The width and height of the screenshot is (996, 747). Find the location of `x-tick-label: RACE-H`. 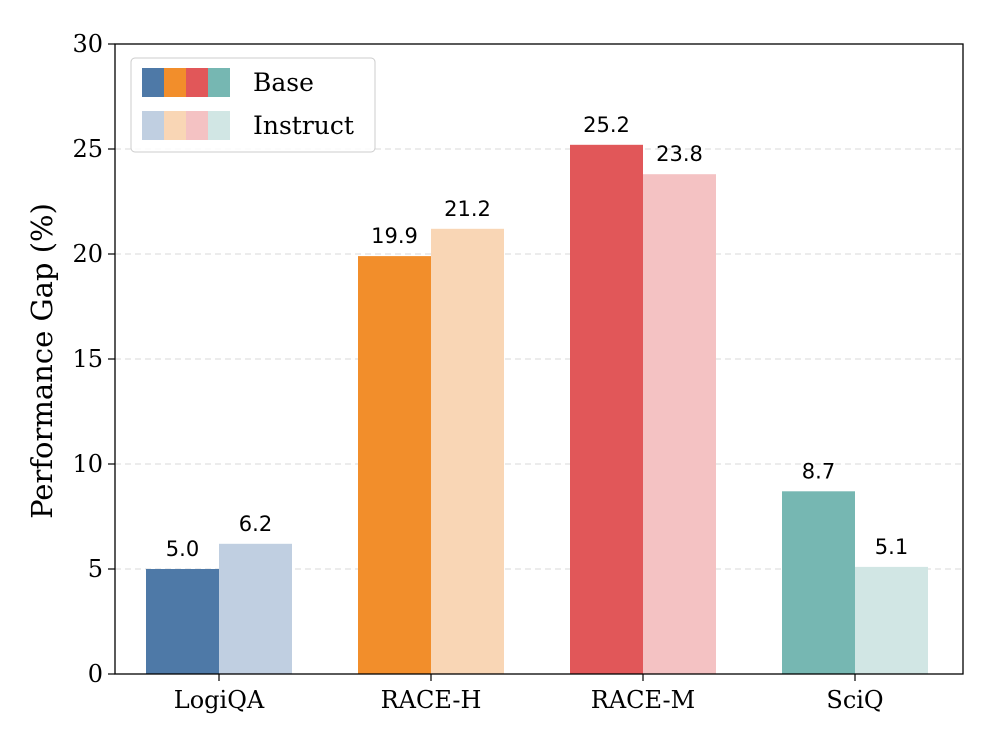

x-tick-label: RACE-H is located at coordinates (431, 700).